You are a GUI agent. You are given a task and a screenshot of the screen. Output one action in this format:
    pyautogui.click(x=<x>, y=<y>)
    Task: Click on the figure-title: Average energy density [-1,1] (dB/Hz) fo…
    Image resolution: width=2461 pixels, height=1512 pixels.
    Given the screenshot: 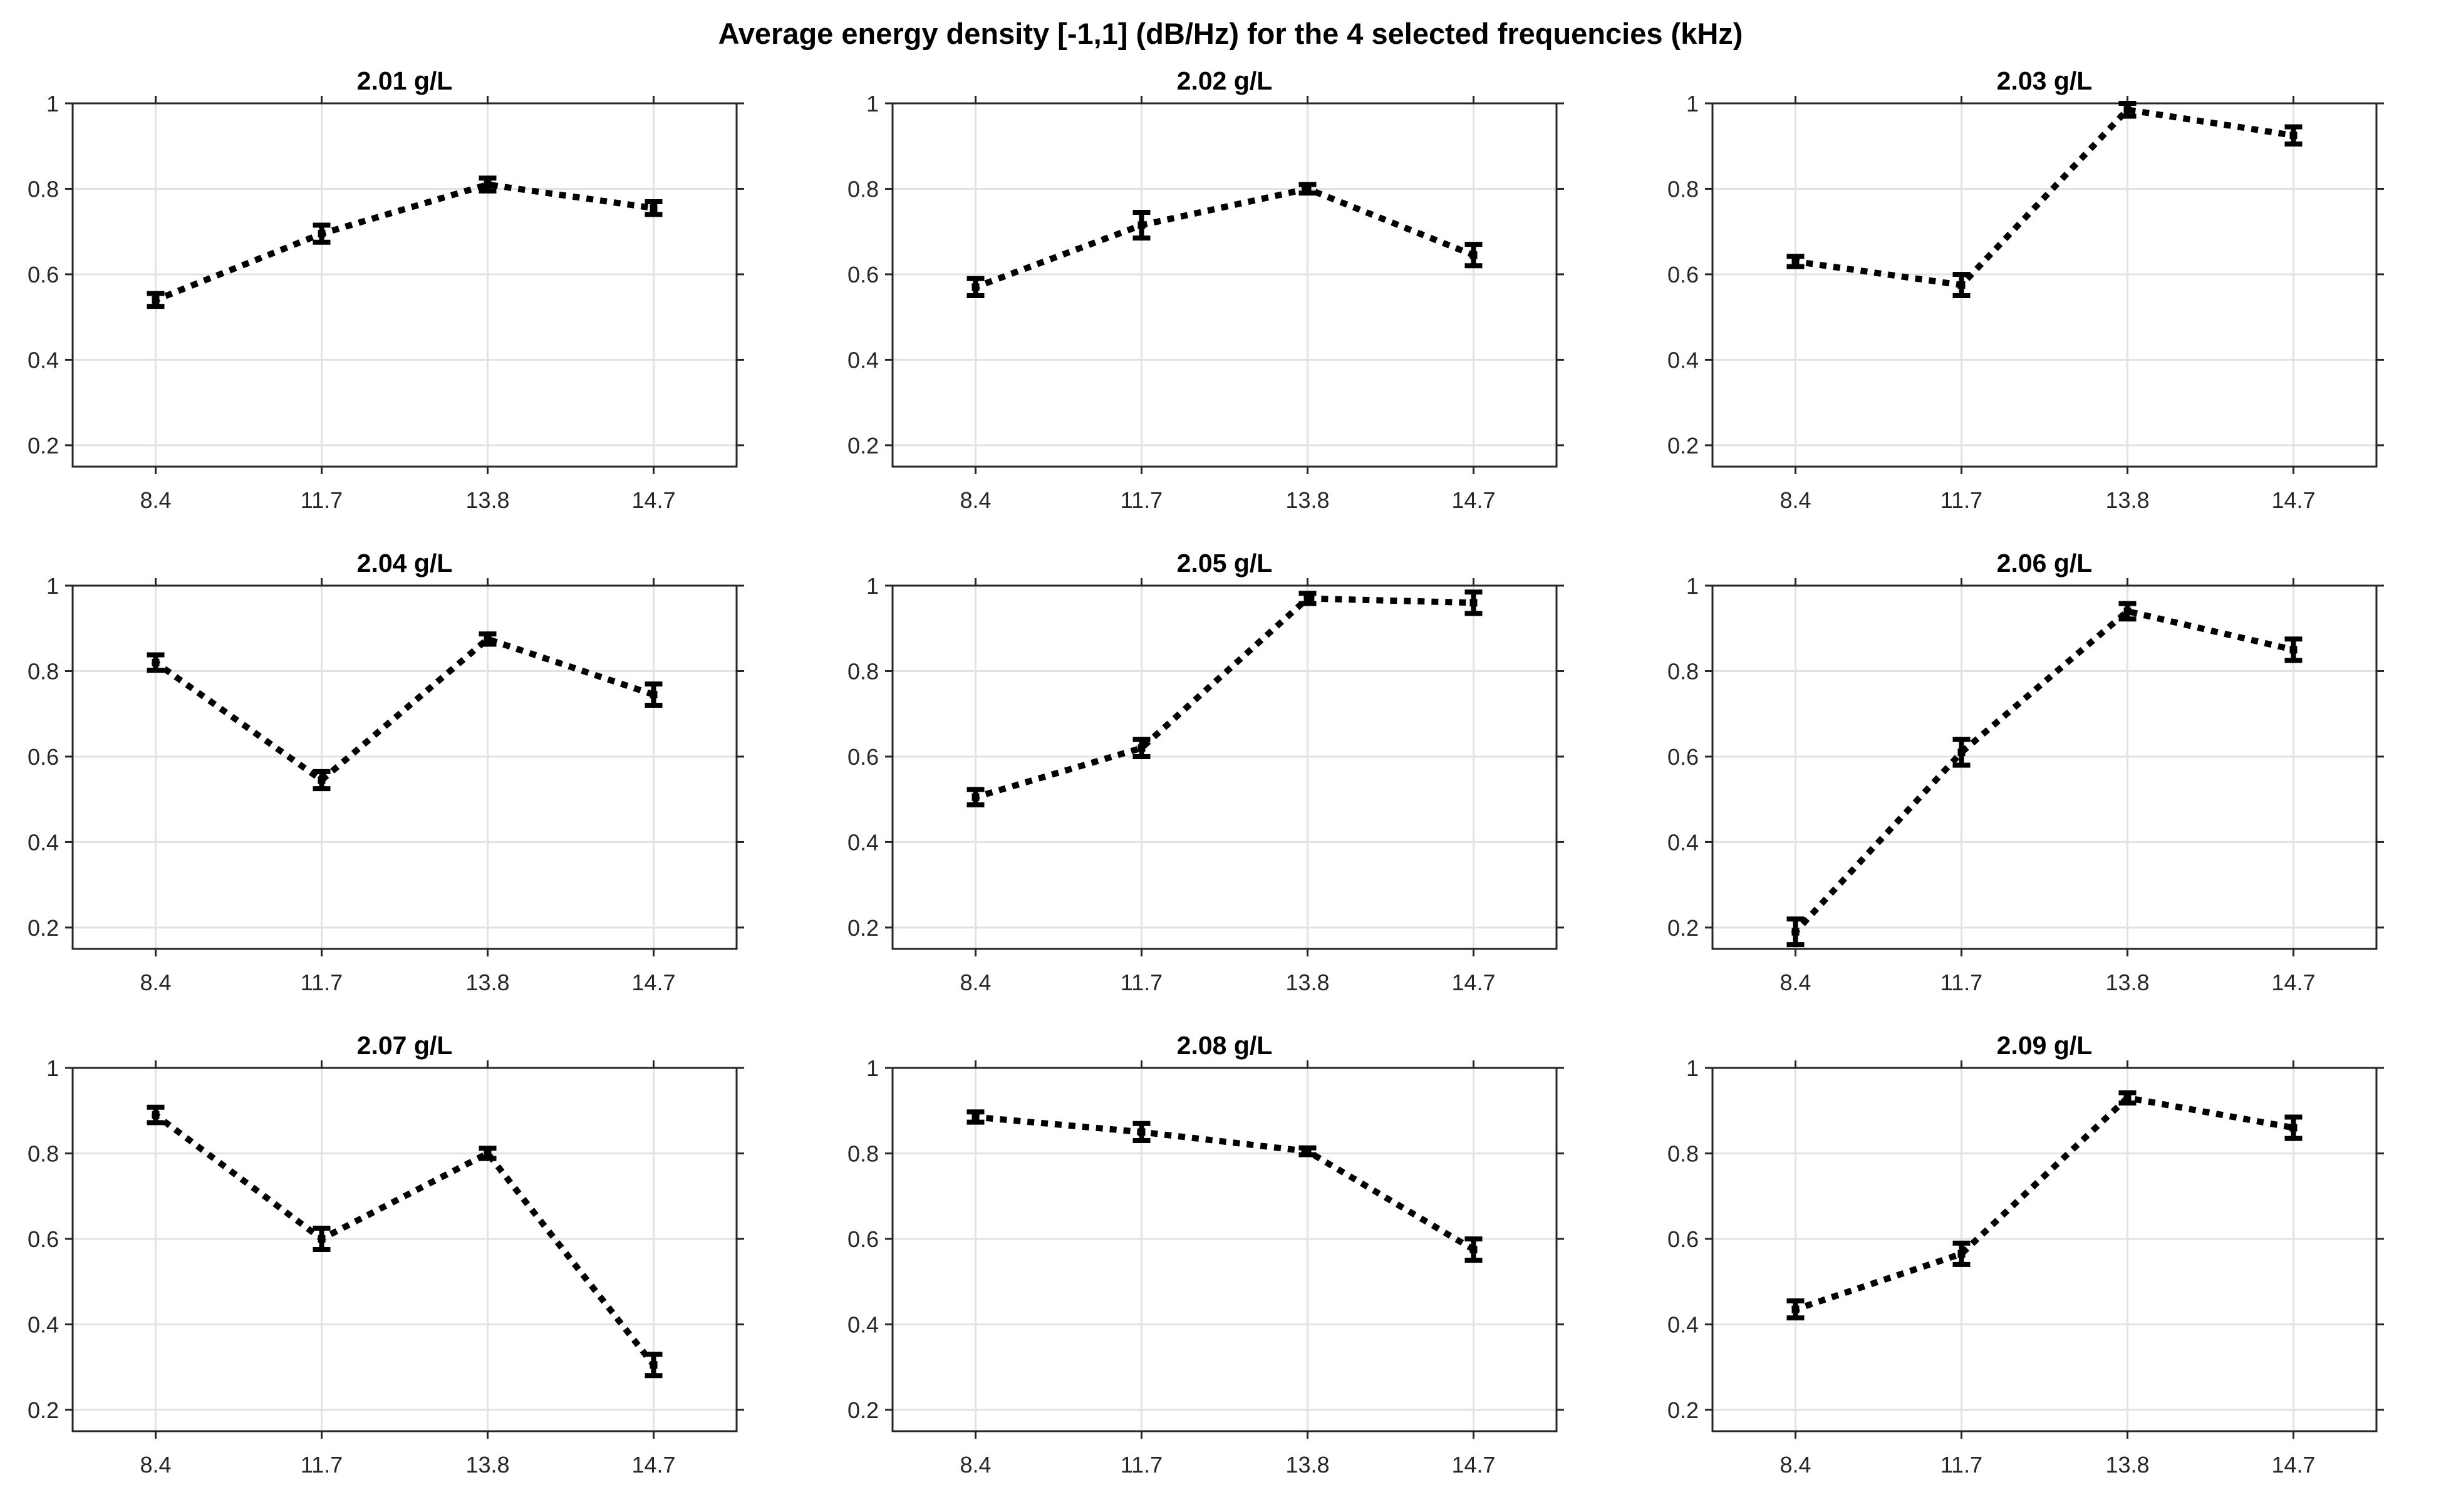 What is the action you would take?
    pyautogui.click(x=1231, y=33)
    